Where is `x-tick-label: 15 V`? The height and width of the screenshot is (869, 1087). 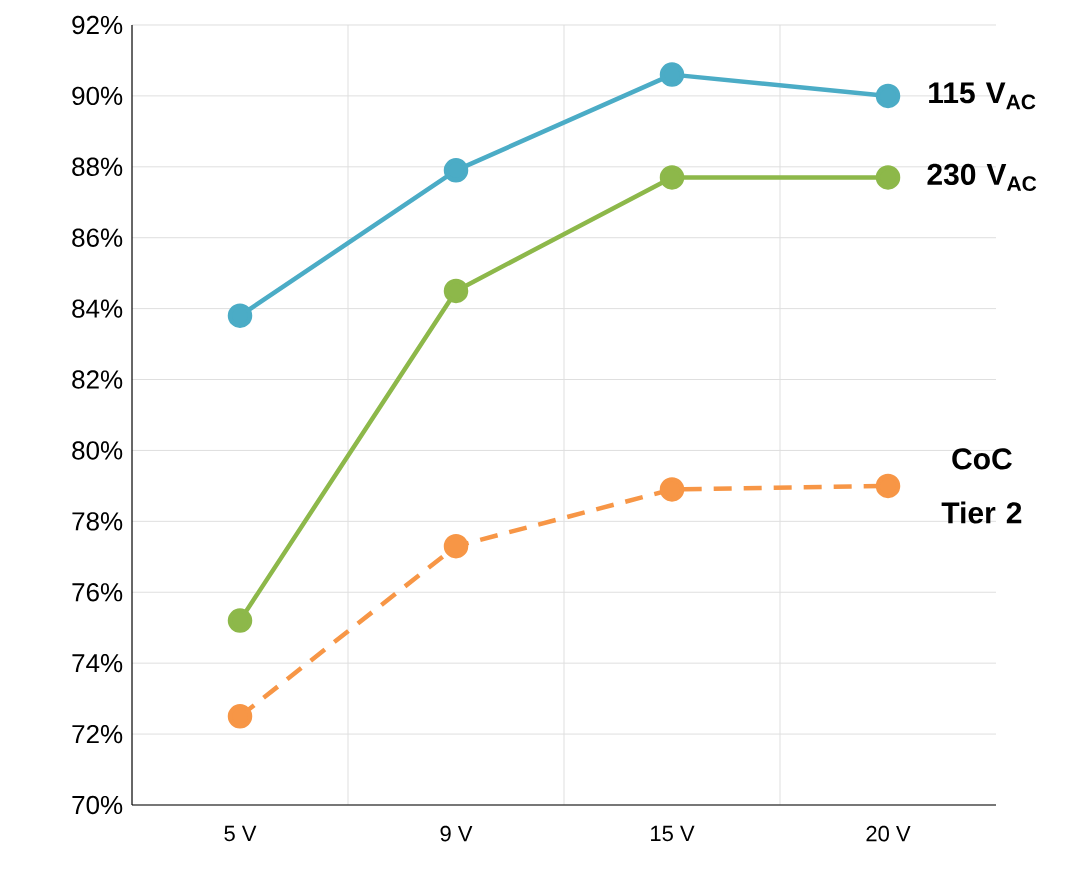 x-tick-label: 15 V is located at coordinates (673, 833).